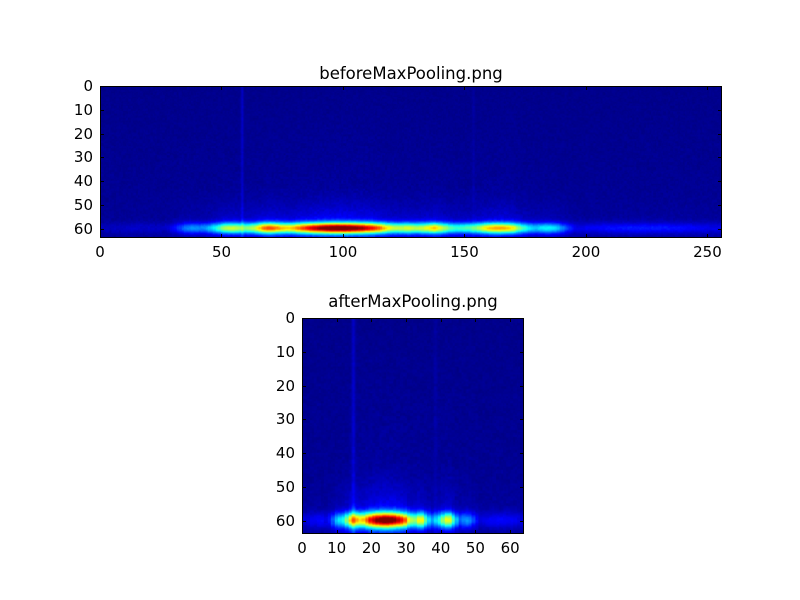 Image resolution: width=800 pixels, height=600 pixels. Describe the element at coordinates (510, 548) in the screenshot. I see `tick-label-x: 60` at that location.